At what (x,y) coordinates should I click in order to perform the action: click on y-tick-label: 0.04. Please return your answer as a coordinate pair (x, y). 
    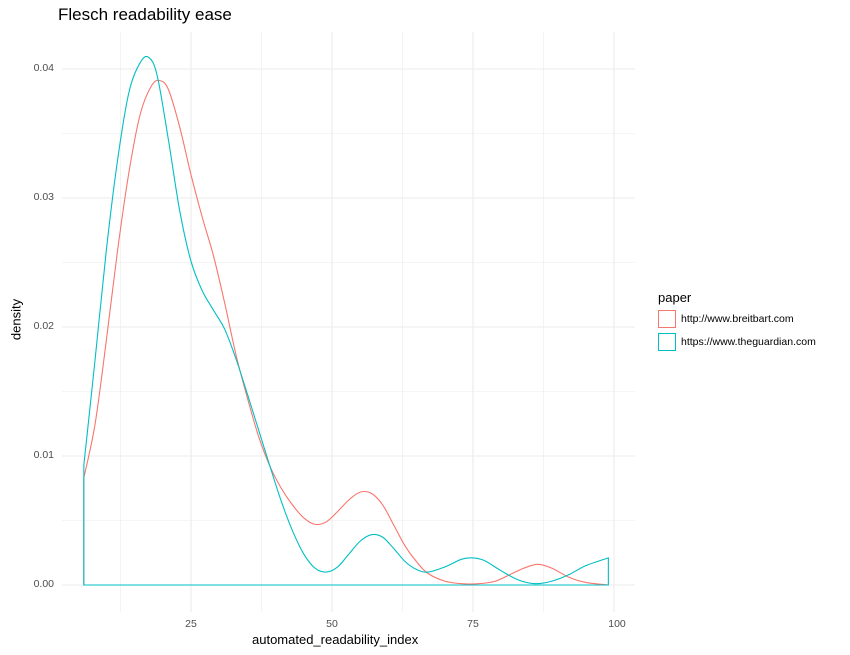
    Looking at the image, I should click on (43, 68).